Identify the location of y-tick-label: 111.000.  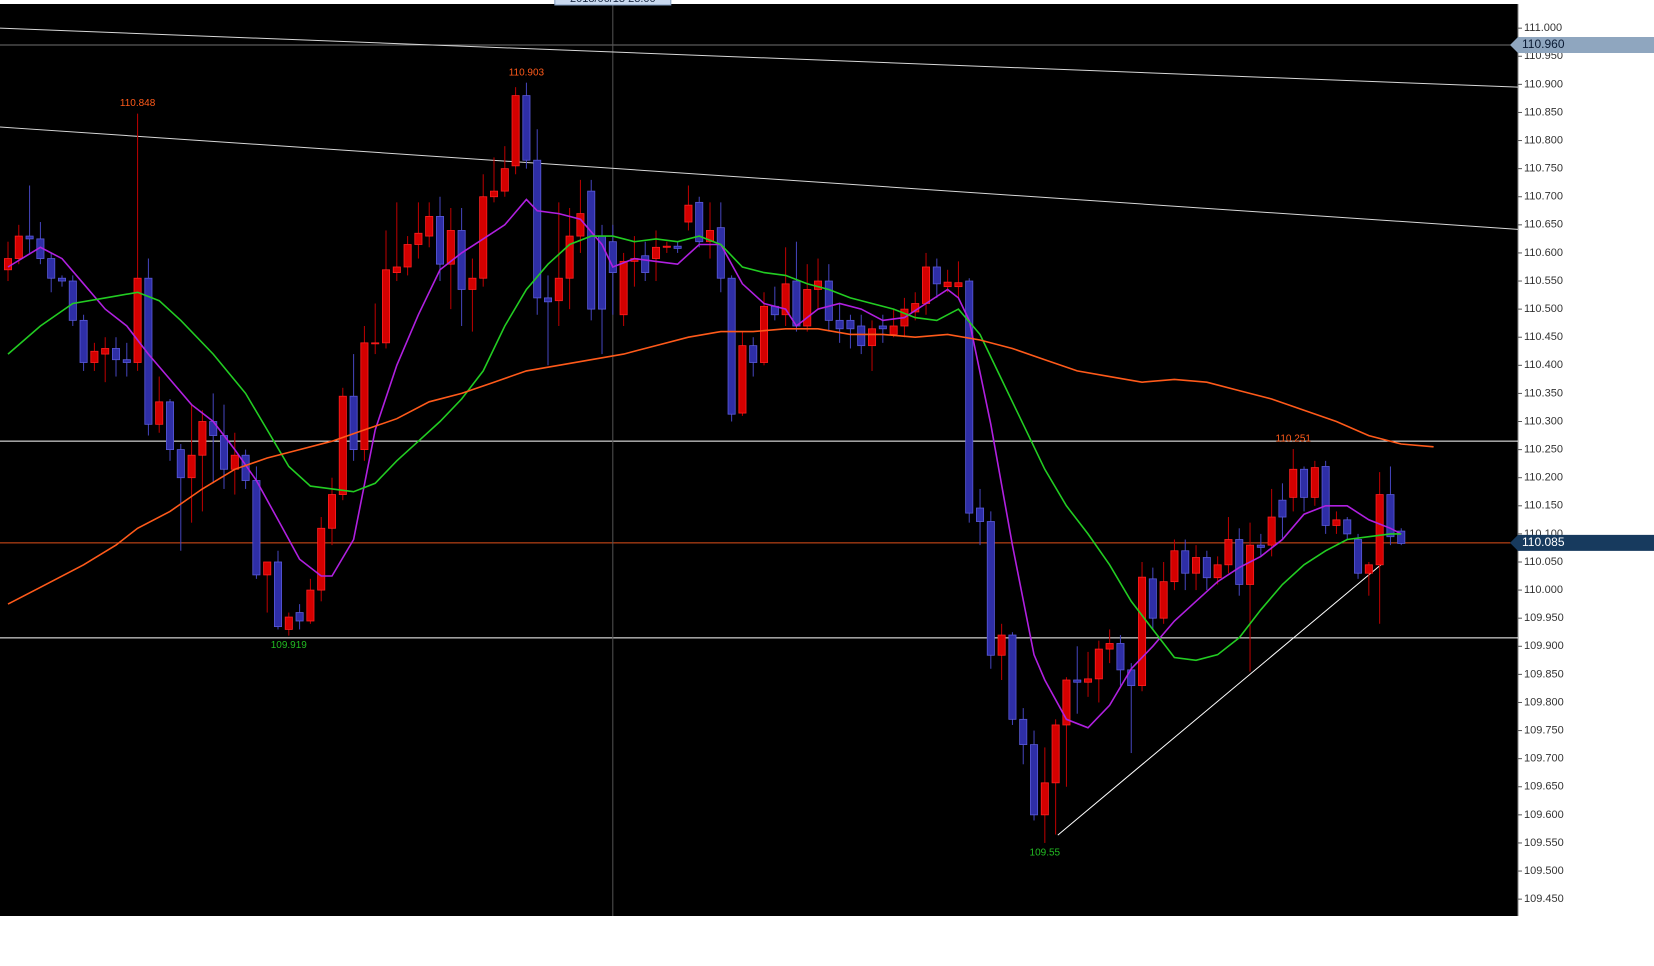
(1543, 28).